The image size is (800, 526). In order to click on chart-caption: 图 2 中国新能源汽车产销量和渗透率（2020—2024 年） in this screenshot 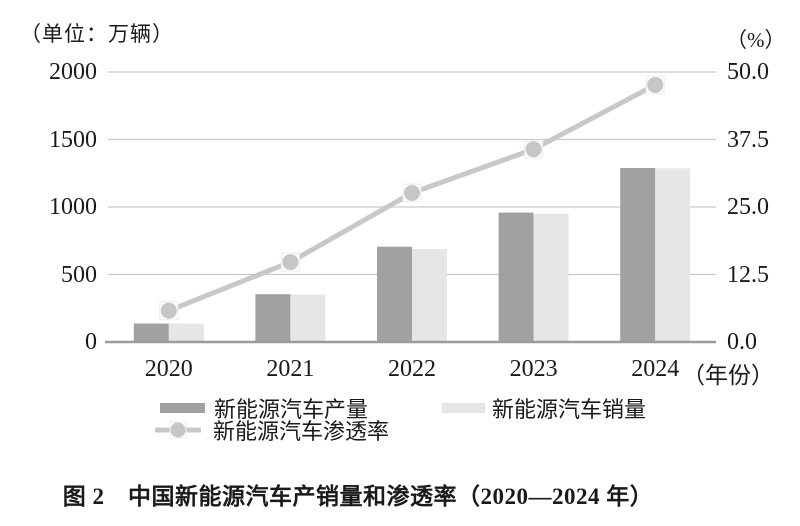, I will do `click(358, 496)`.